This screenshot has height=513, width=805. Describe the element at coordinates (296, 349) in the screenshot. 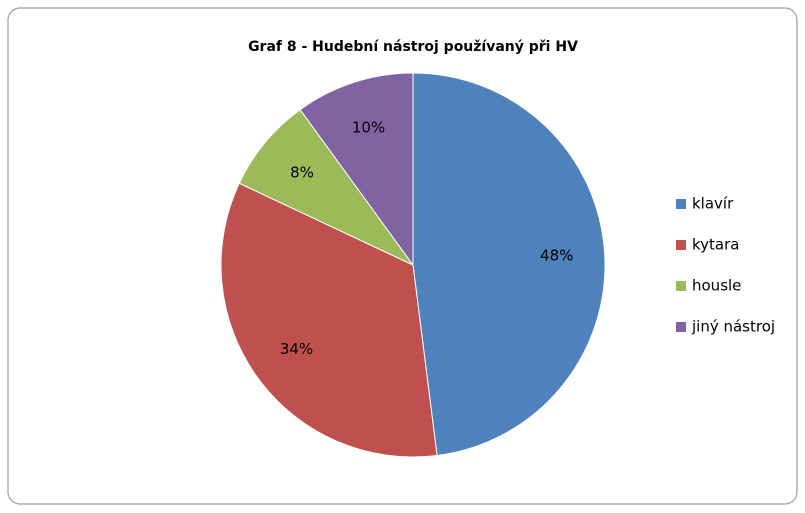

I see `data-label: 34%` at that location.